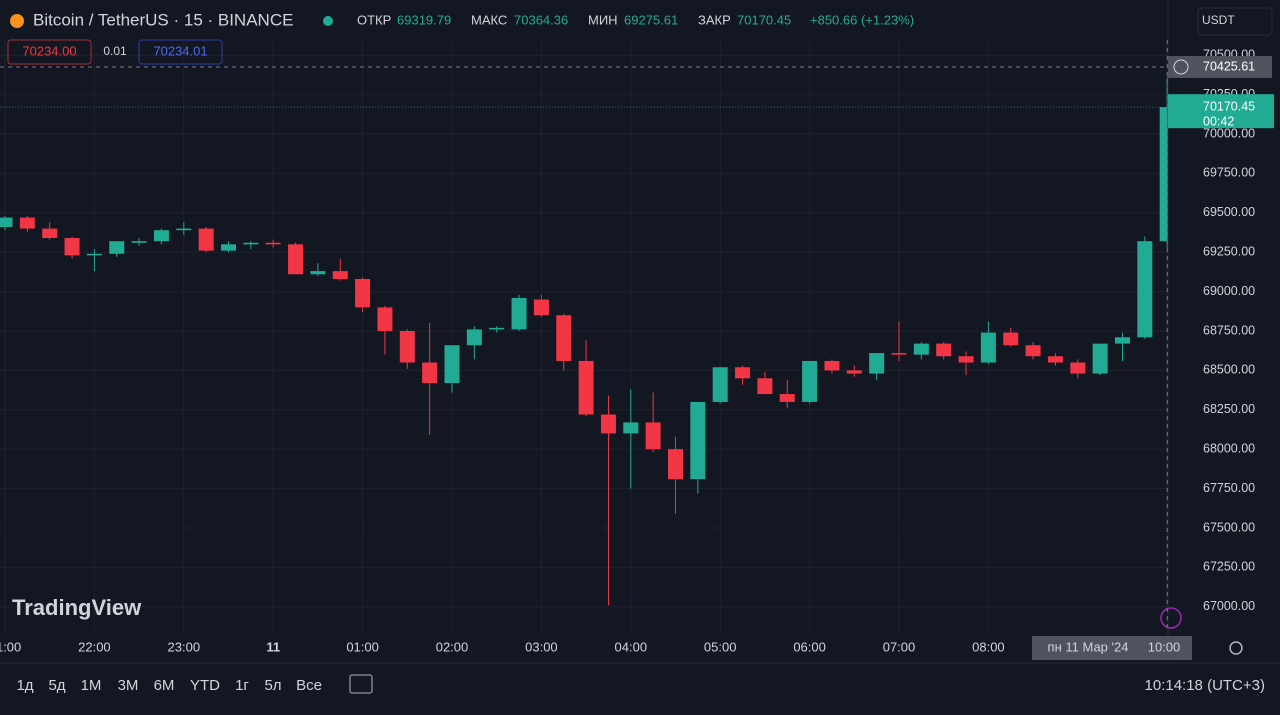 The width and height of the screenshot is (1280, 715). I want to click on range-button: 5л, so click(272, 685).